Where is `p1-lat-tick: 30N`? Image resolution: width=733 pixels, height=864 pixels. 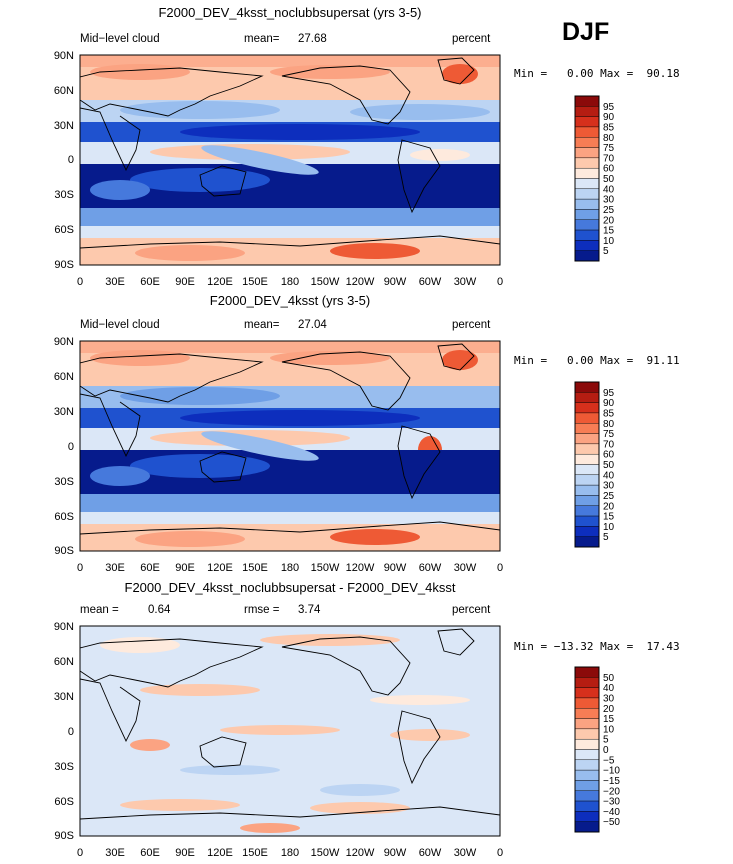 p1-lat-tick: 30N is located at coordinates (63, 126).